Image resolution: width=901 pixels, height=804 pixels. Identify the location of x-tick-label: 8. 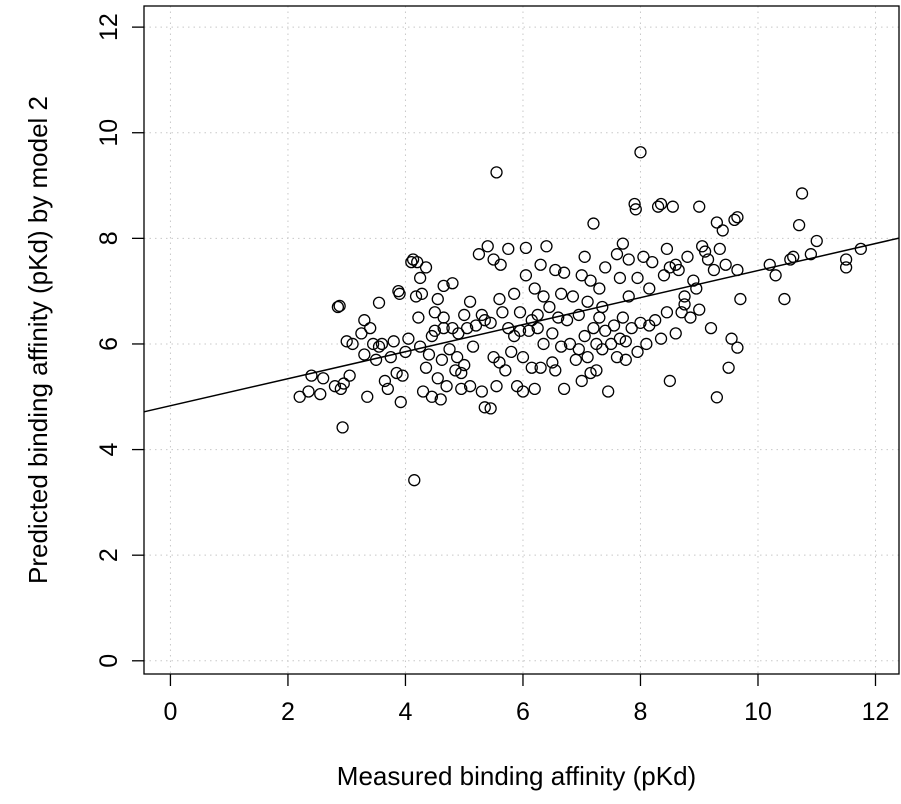
(641, 712).